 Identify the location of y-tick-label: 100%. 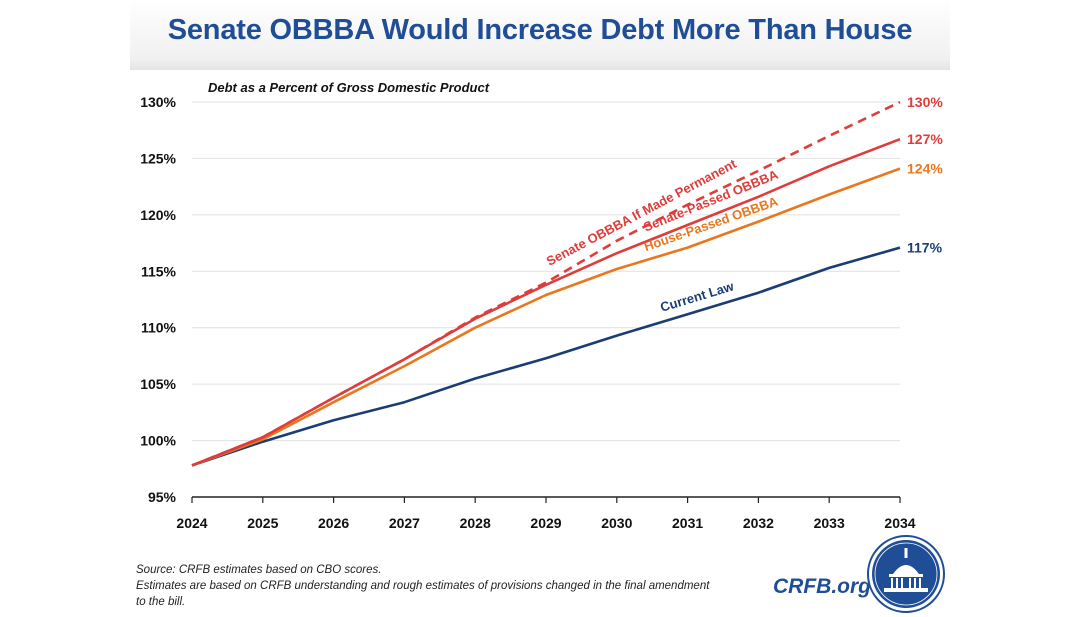
(158, 441).